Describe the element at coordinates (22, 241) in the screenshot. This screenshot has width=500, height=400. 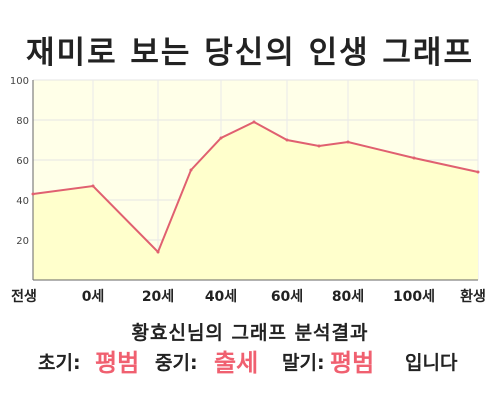
I see `y-tick-label: 20` at that location.